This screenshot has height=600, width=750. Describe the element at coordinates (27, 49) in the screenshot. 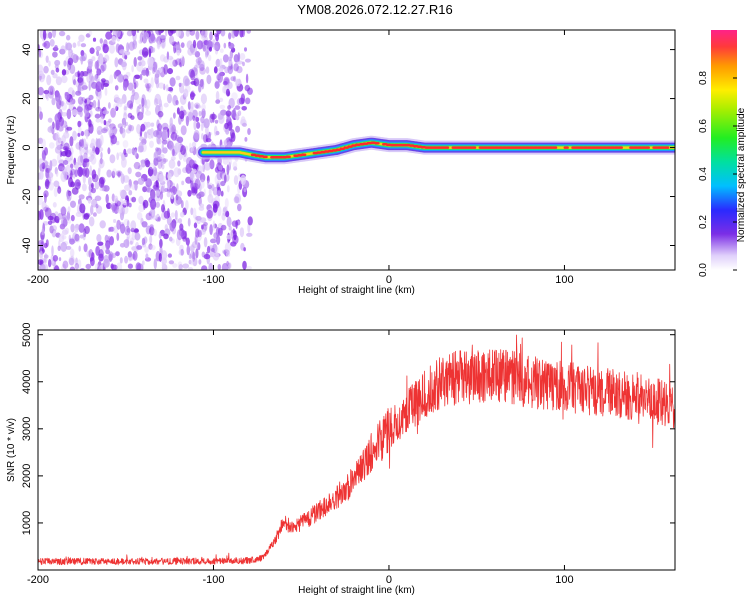

I see `heatmap-y-tick-label: 40` at that location.